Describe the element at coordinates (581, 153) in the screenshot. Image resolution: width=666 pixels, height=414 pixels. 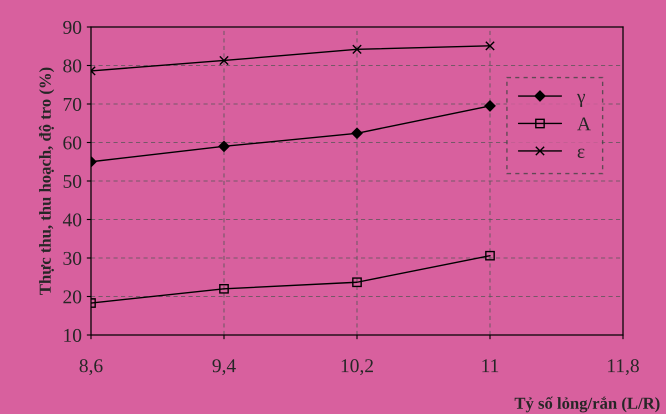
I see `legend-label: ε` at that location.